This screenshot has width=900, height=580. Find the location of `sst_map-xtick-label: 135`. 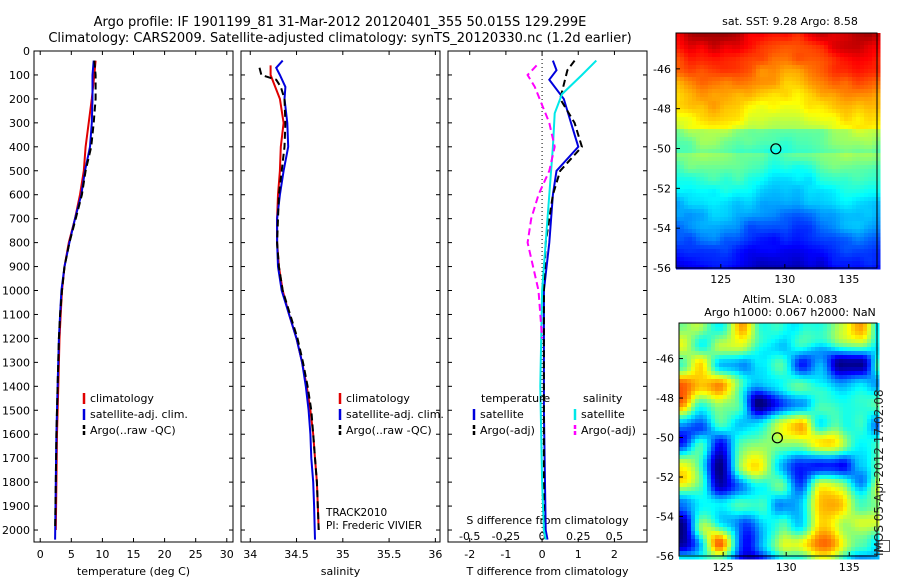

sst_map-xtick-label: 135 is located at coordinates (848, 279).